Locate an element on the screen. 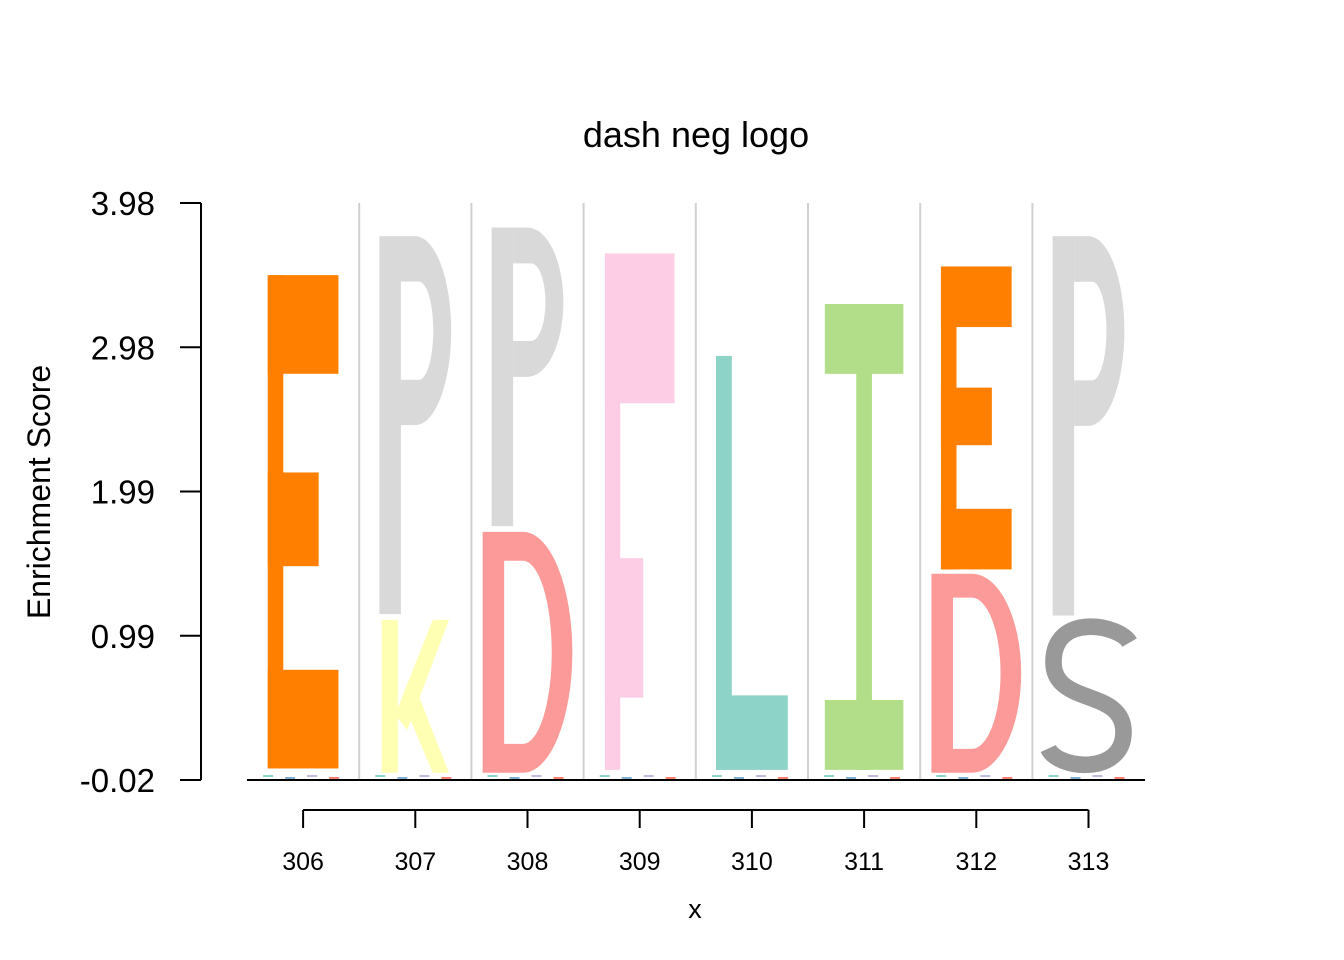 This screenshot has height=960, width=1344. x-tick-label: 313 is located at coordinates (1089, 862).